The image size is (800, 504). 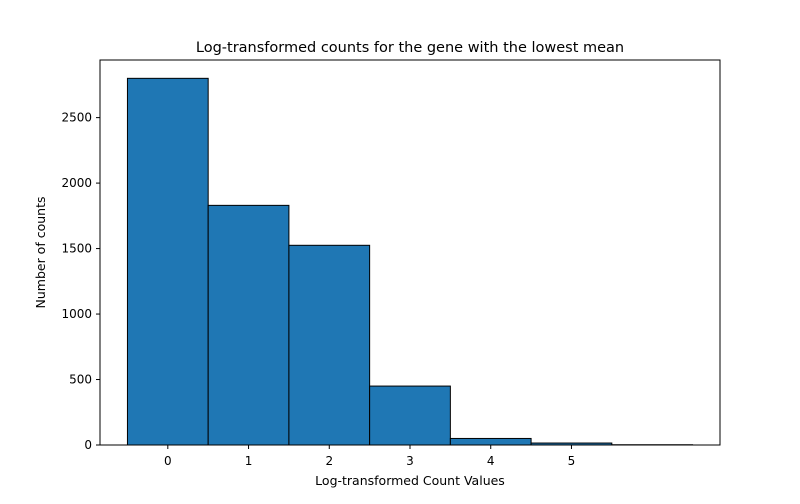 I want to click on y-tick-label: 1500, so click(x=76, y=249).